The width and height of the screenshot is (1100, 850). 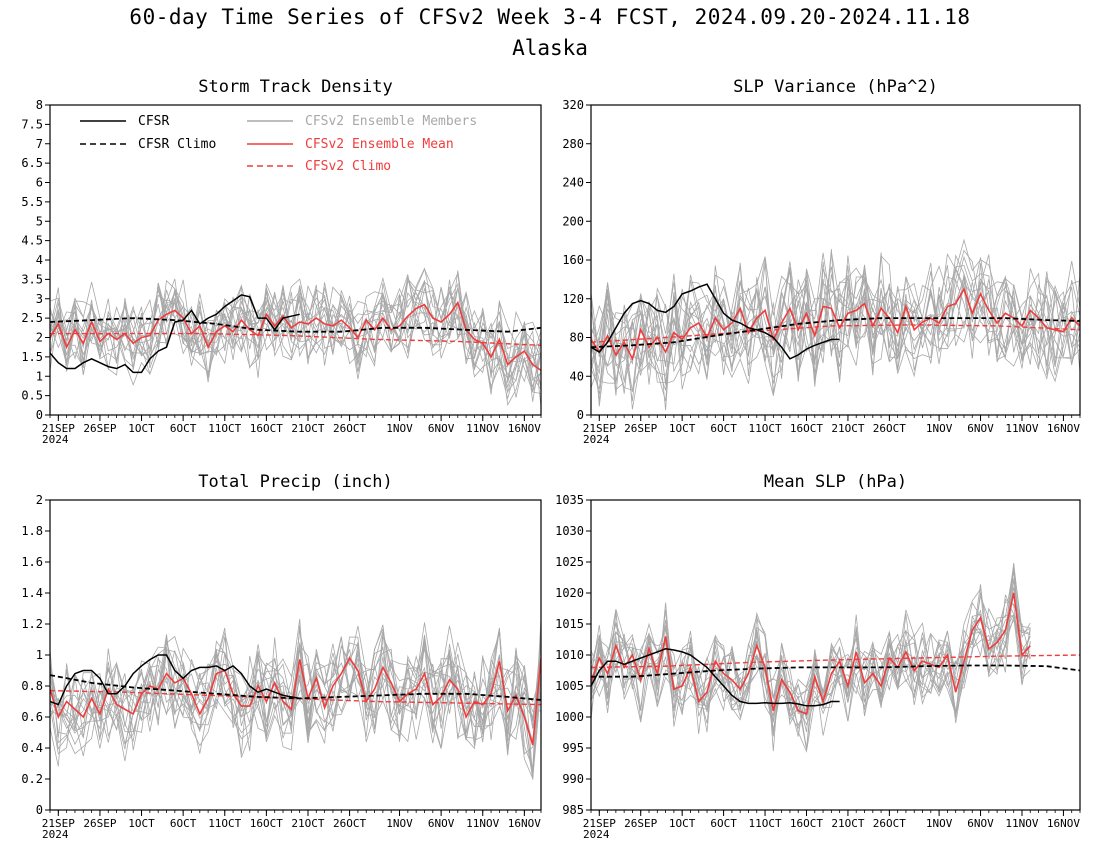 What do you see at coordinates (715, 677) in the screenshot?
I see `cfsr-line` at bounding box center [715, 677].